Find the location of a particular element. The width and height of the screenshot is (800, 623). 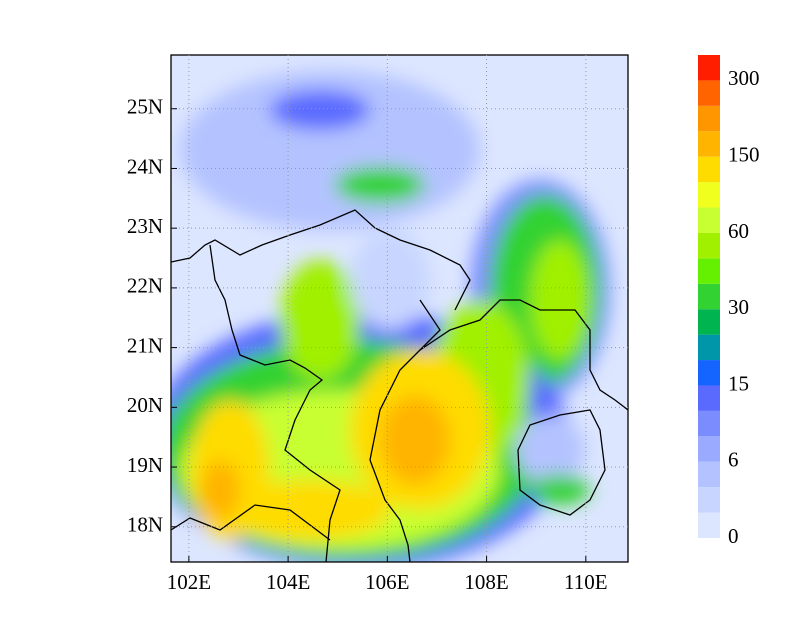

y-tick-label: 22N is located at coordinates (145, 286).